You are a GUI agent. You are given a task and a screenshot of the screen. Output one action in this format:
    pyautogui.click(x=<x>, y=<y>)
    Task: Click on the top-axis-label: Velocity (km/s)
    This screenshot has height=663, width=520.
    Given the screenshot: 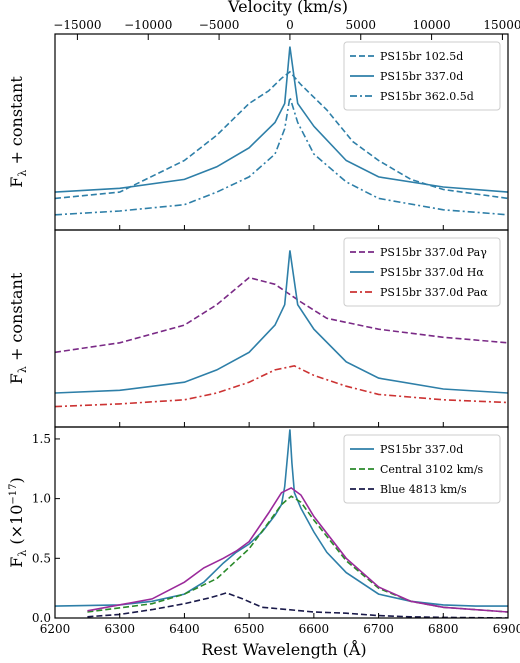 What is the action you would take?
    pyautogui.click(x=287, y=8)
    